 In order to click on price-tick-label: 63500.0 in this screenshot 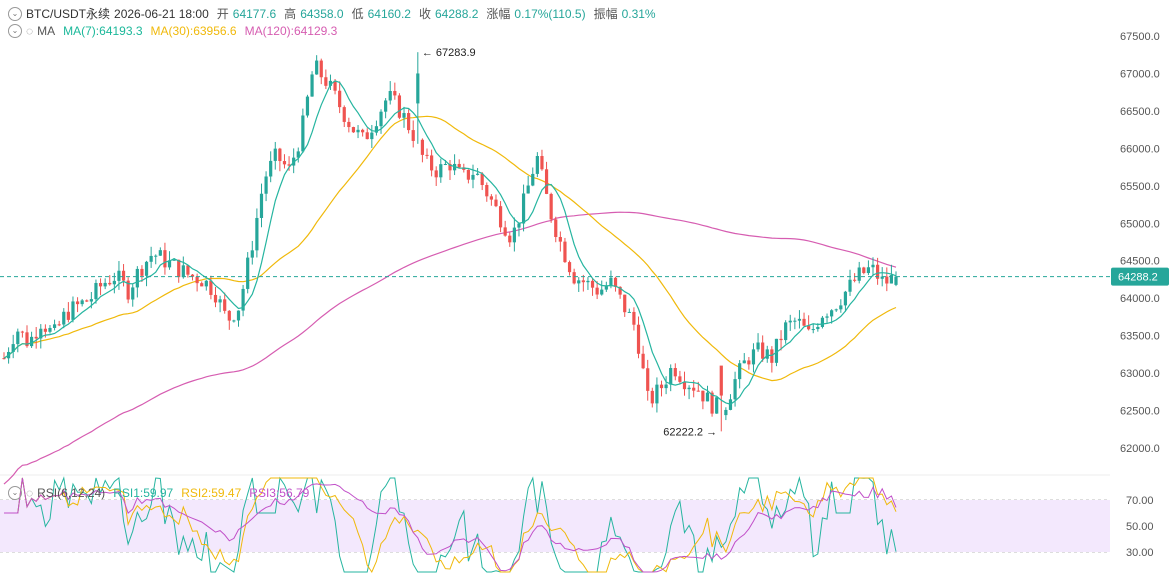, I will do `click(1140, 337)`.